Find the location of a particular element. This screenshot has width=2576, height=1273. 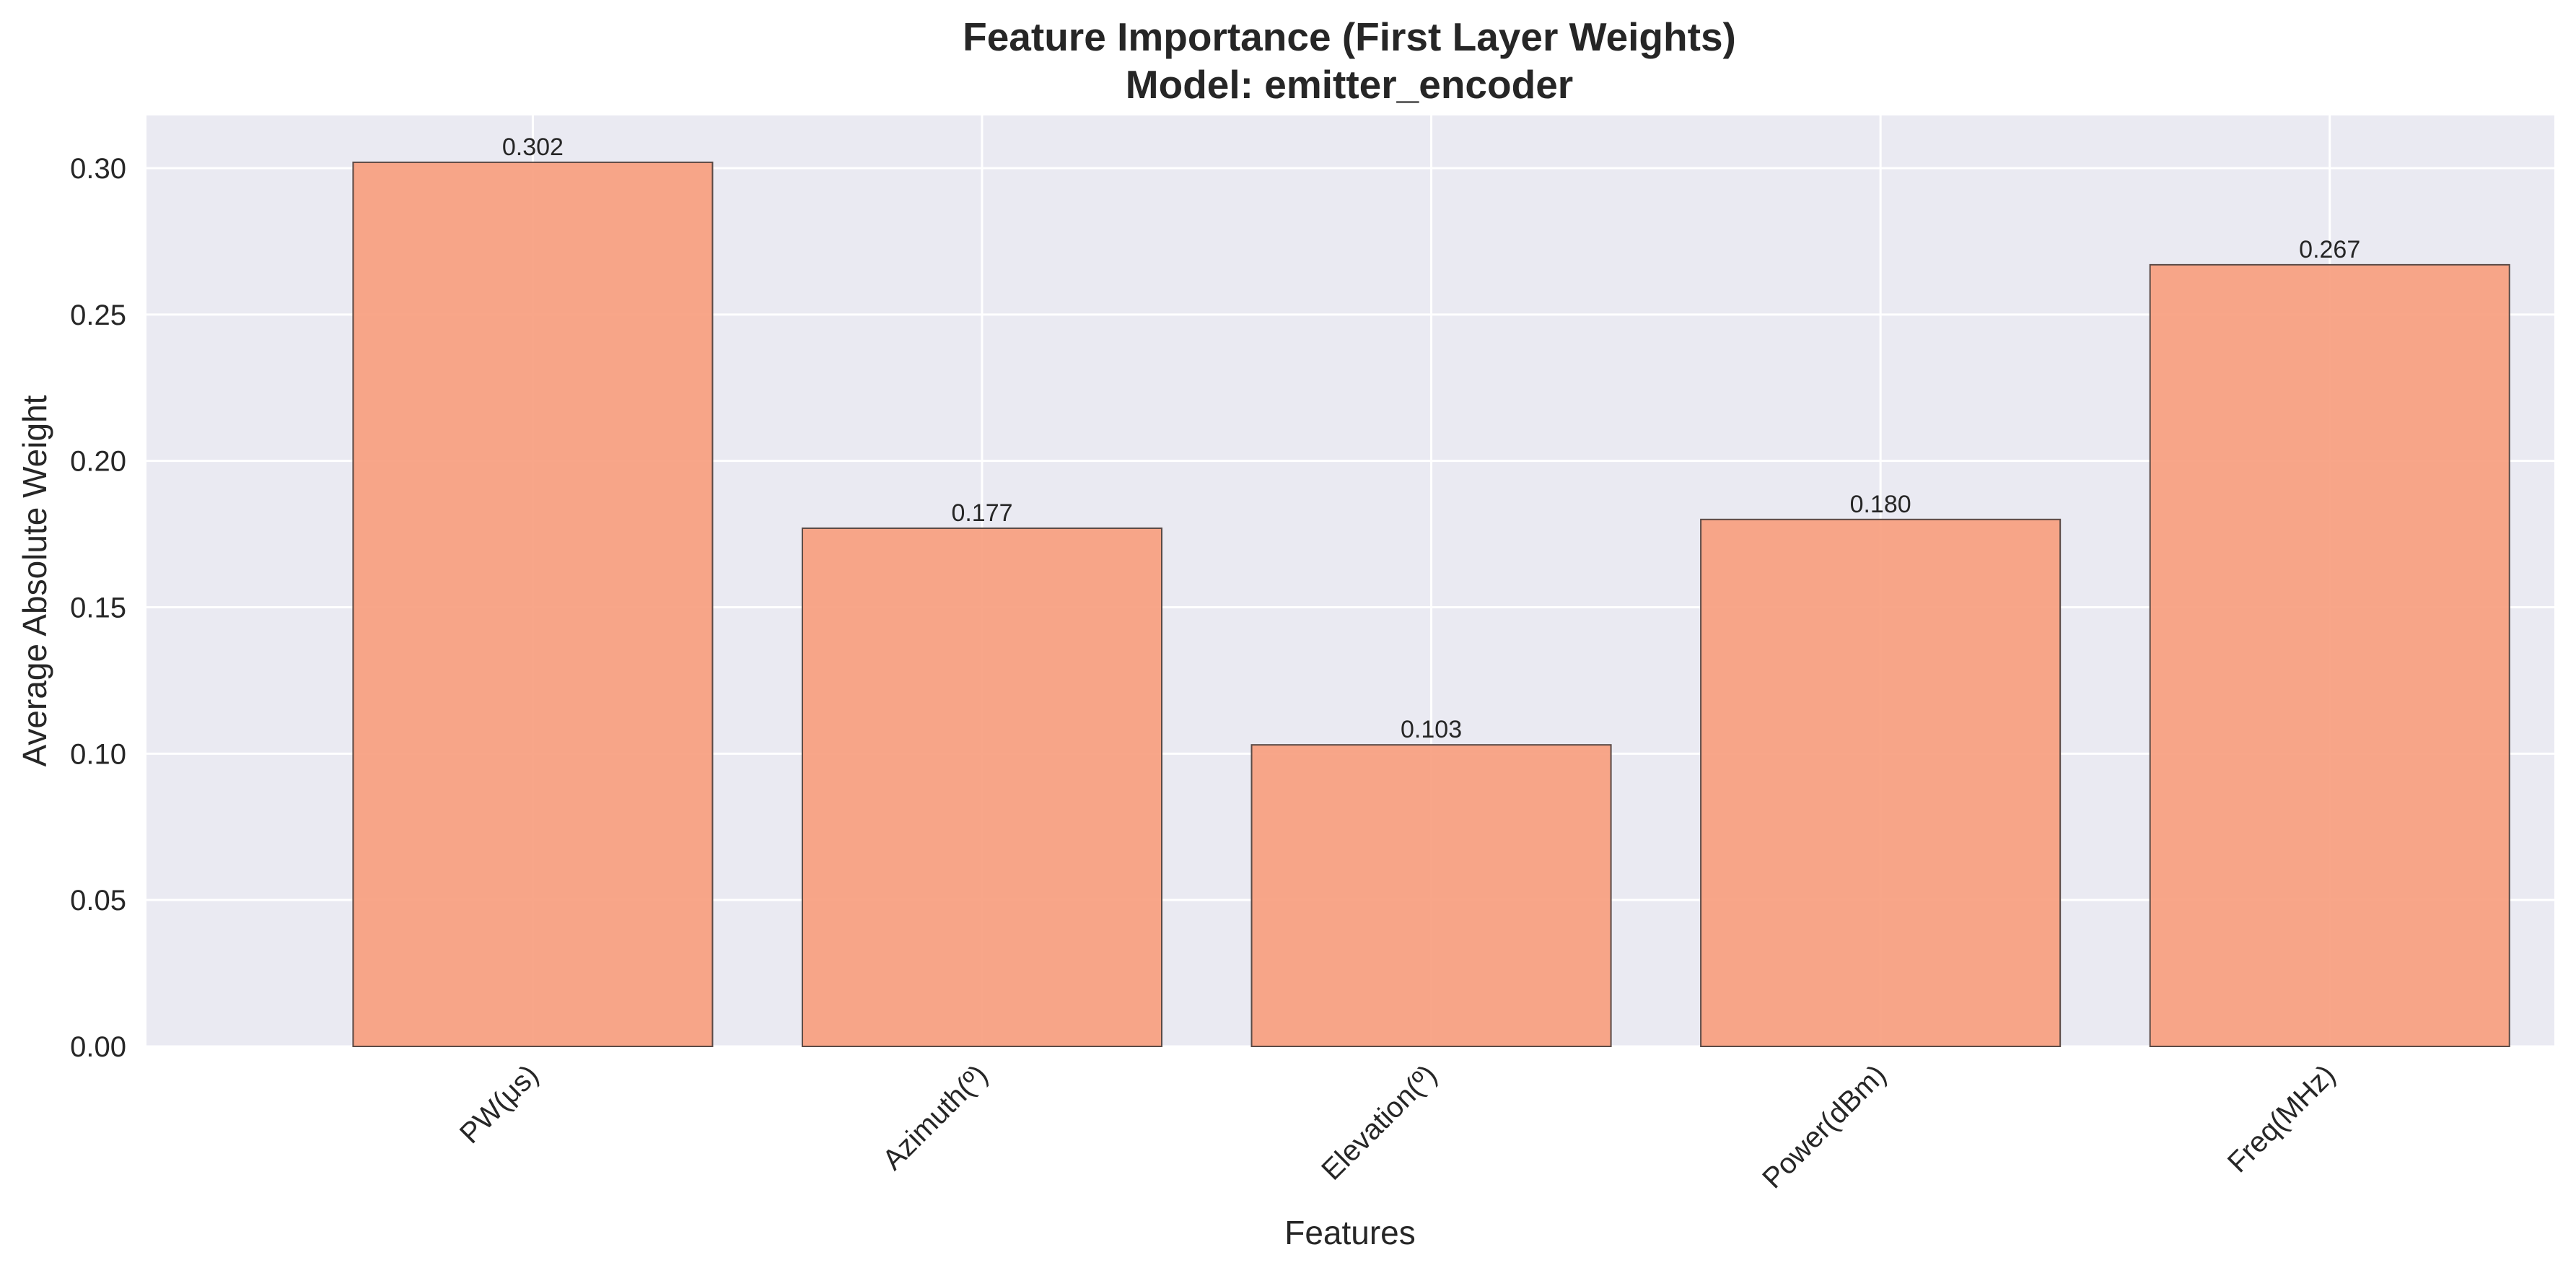

y-tick-label: 0.30 is located at coordinates (98, 169).